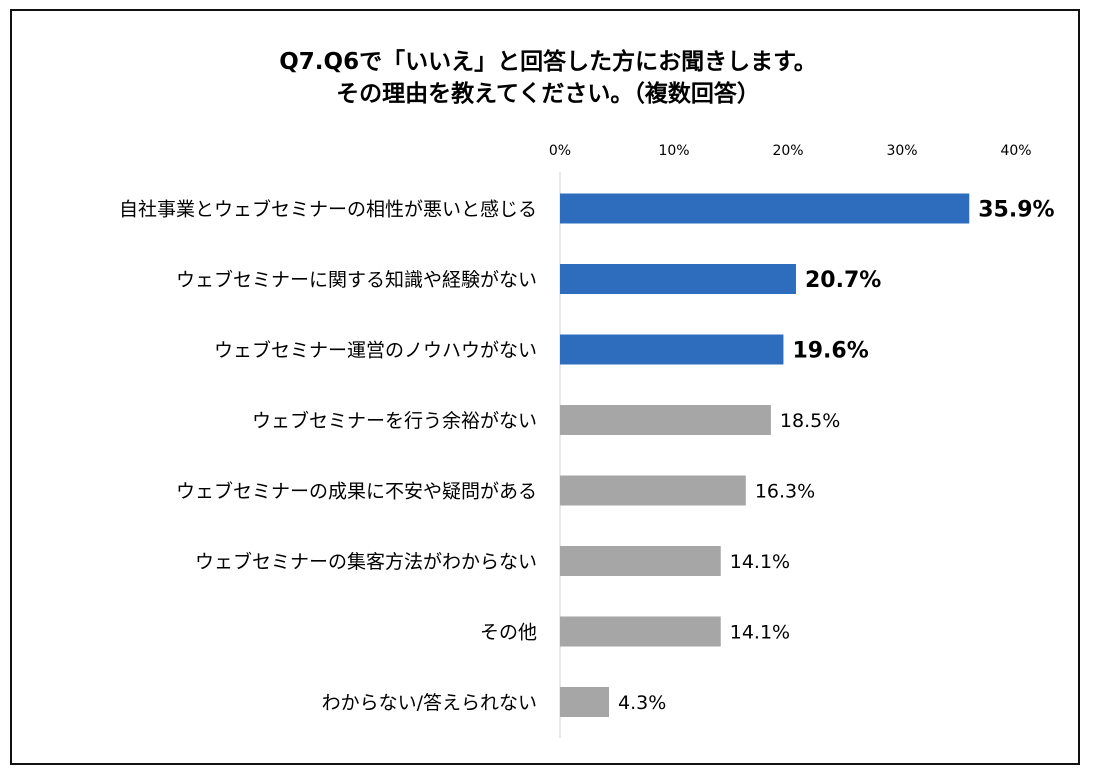  I want to click on value-label: 18.5%, so click(810, 421).